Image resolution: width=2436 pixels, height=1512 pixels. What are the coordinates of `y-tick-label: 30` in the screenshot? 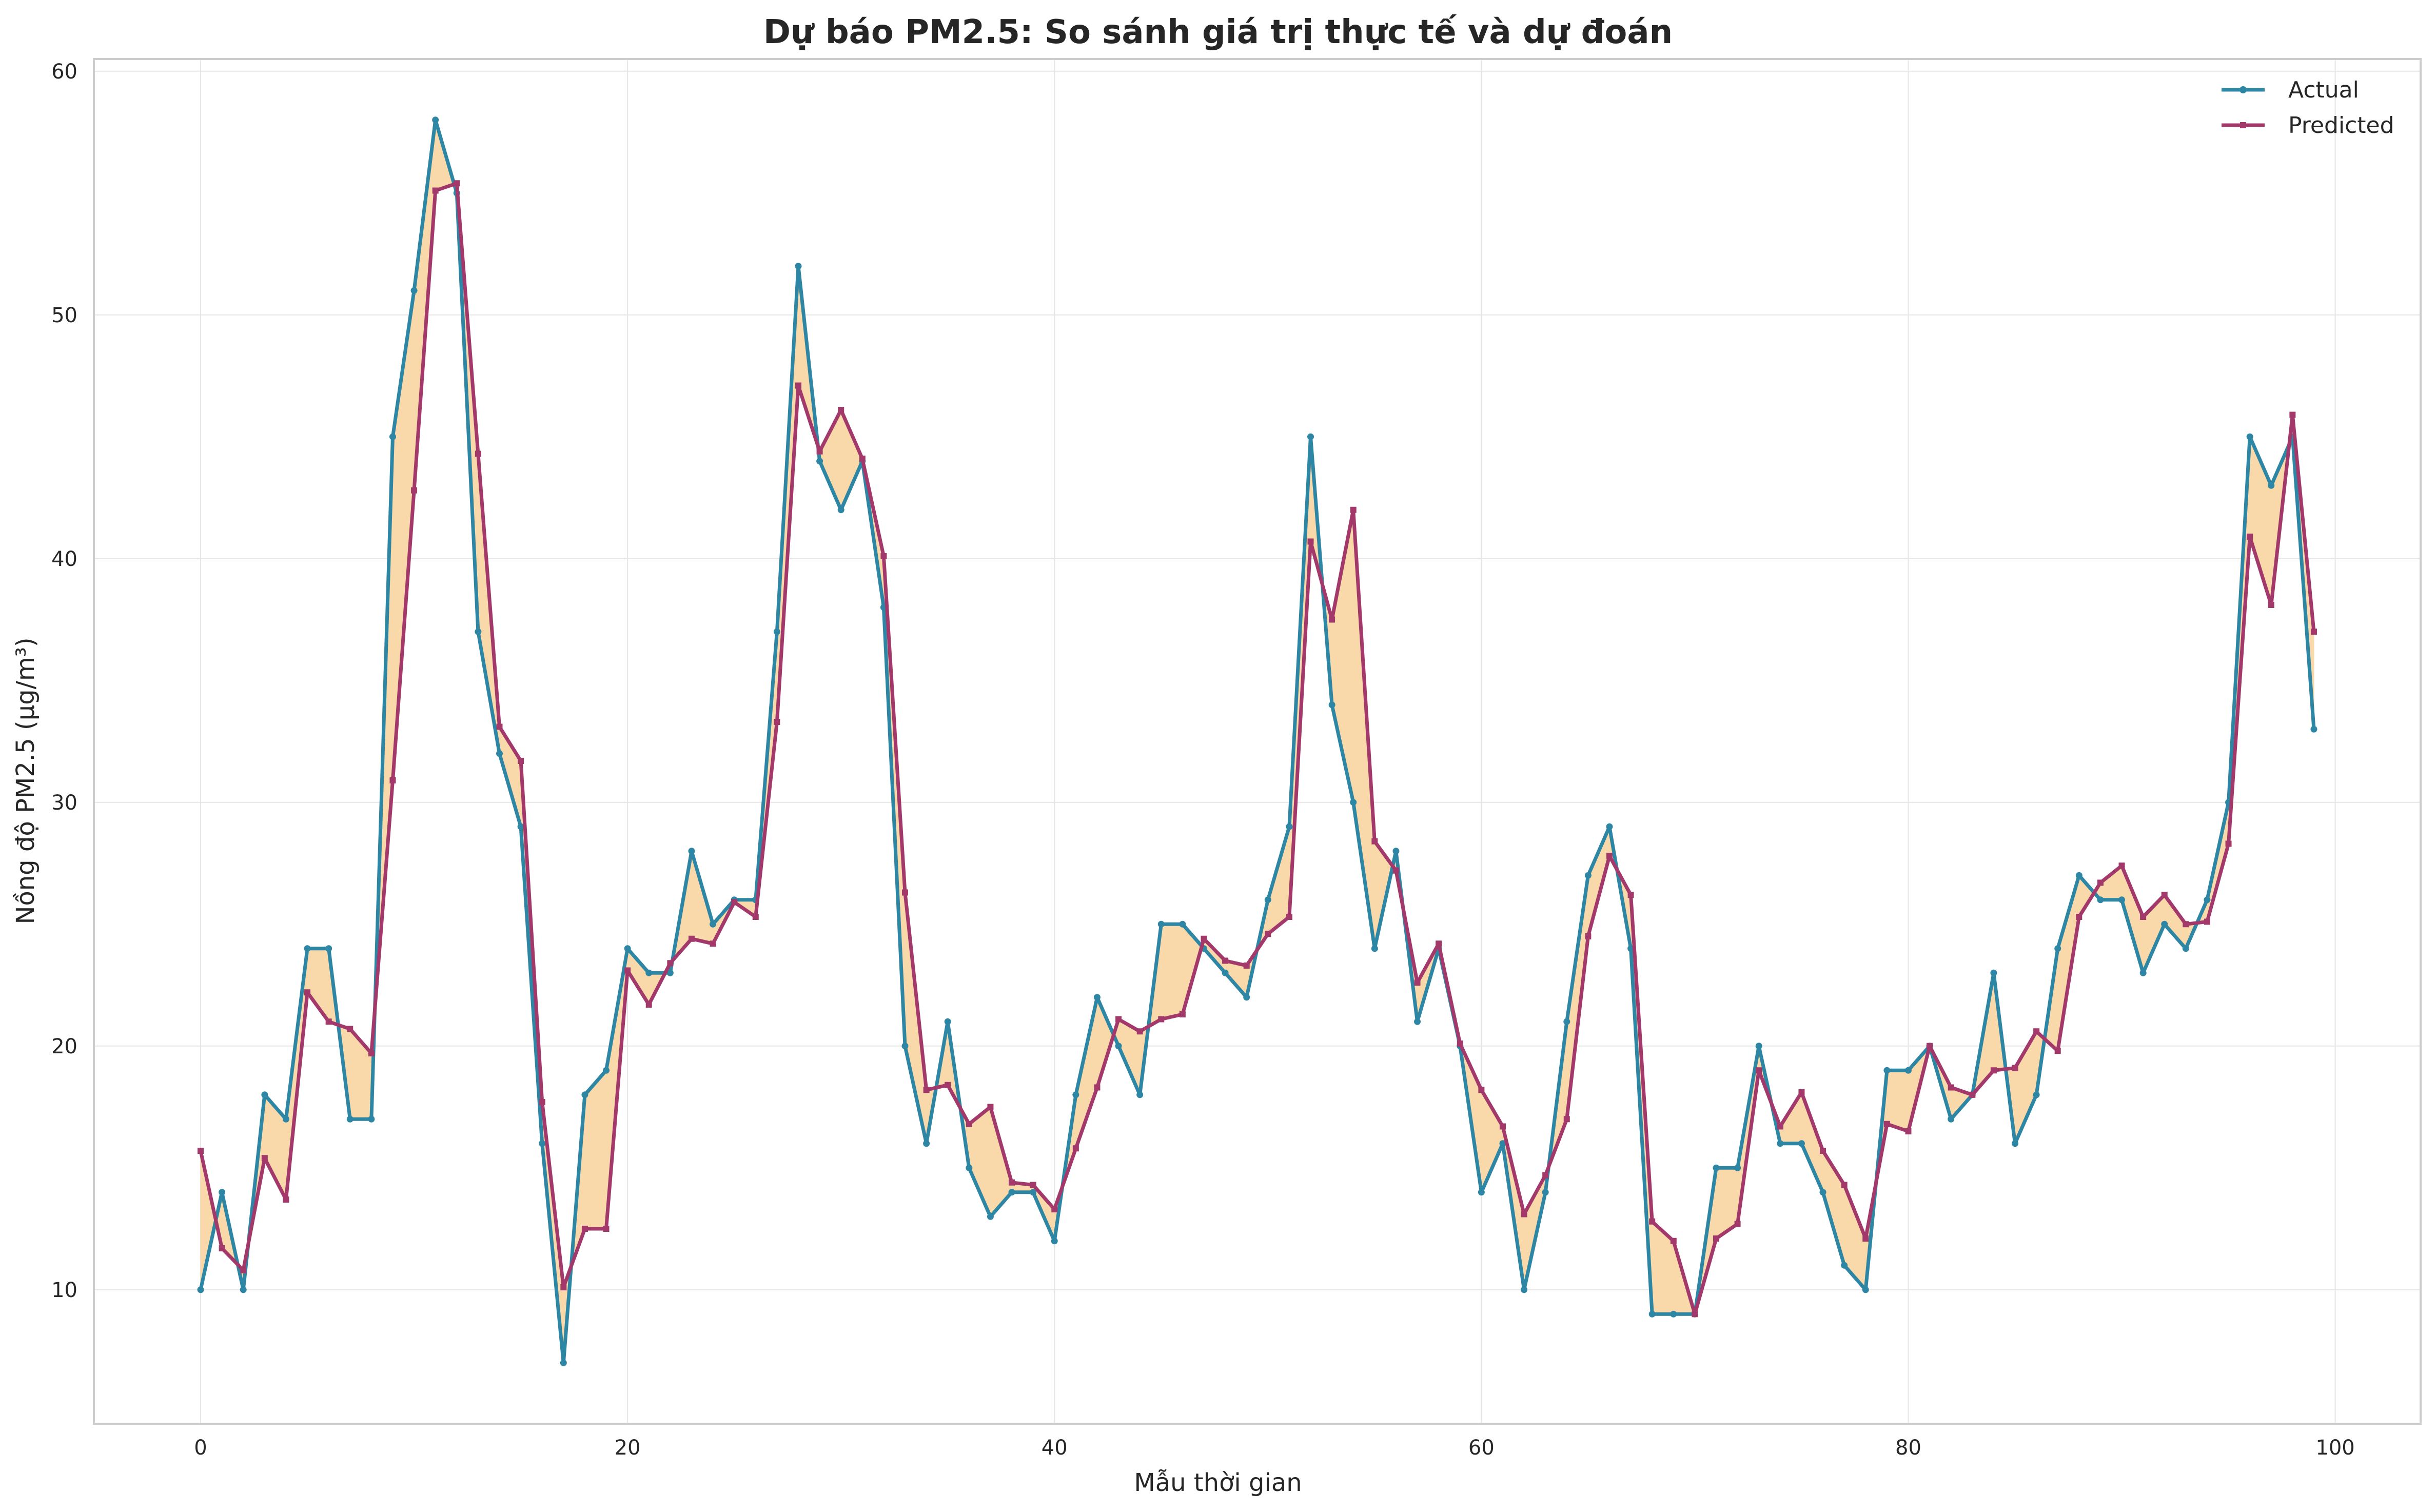 It's located at (64, 803).